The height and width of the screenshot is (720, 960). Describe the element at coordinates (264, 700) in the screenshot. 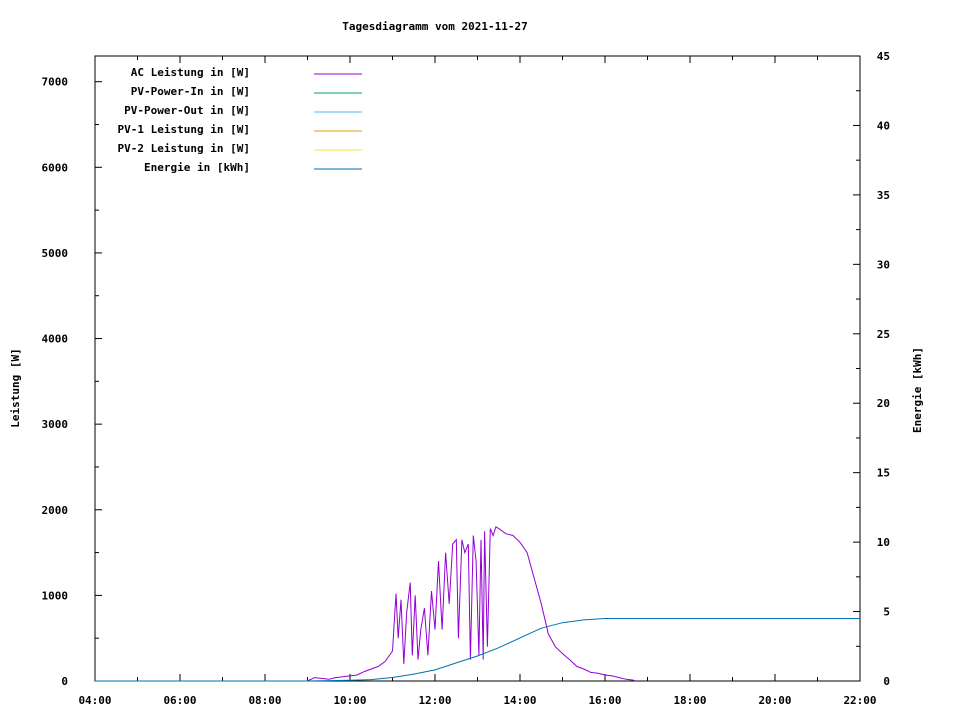

I see `x-tick-label: 08:00` at that location.